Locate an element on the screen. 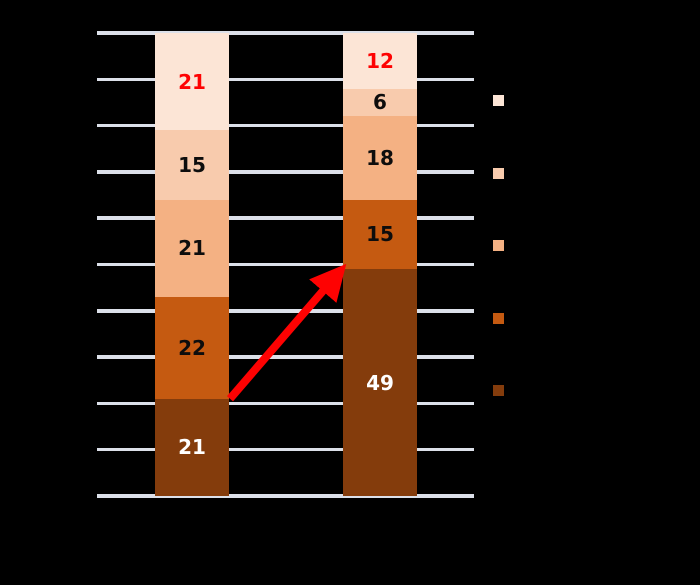 This screenshot has height=585, width=700. bar-segment-segment-dark: 15 is located at coordinates (380, 234).